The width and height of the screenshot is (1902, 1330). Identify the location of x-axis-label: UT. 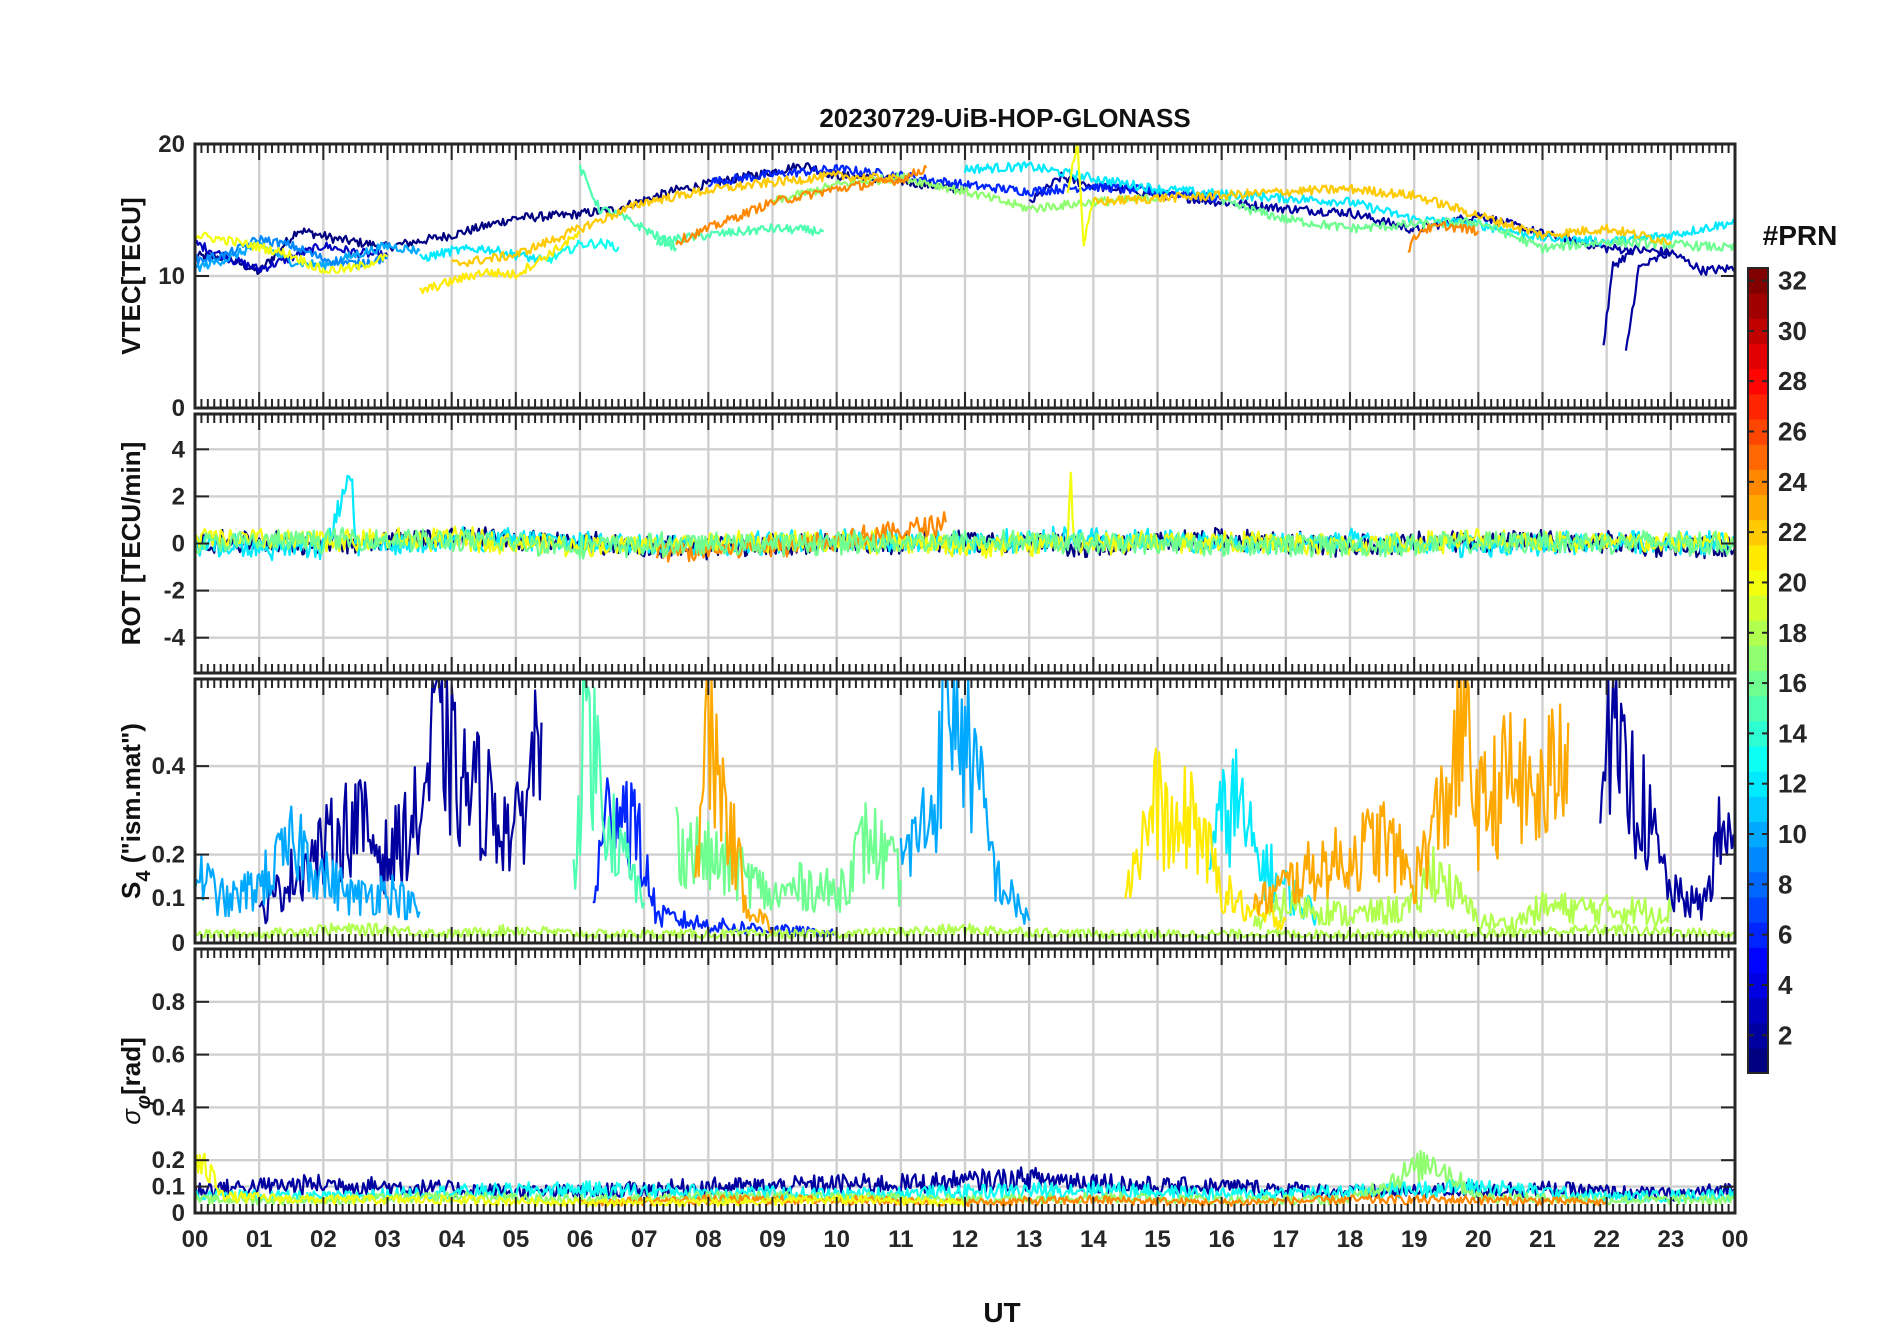
(1001, 1312).